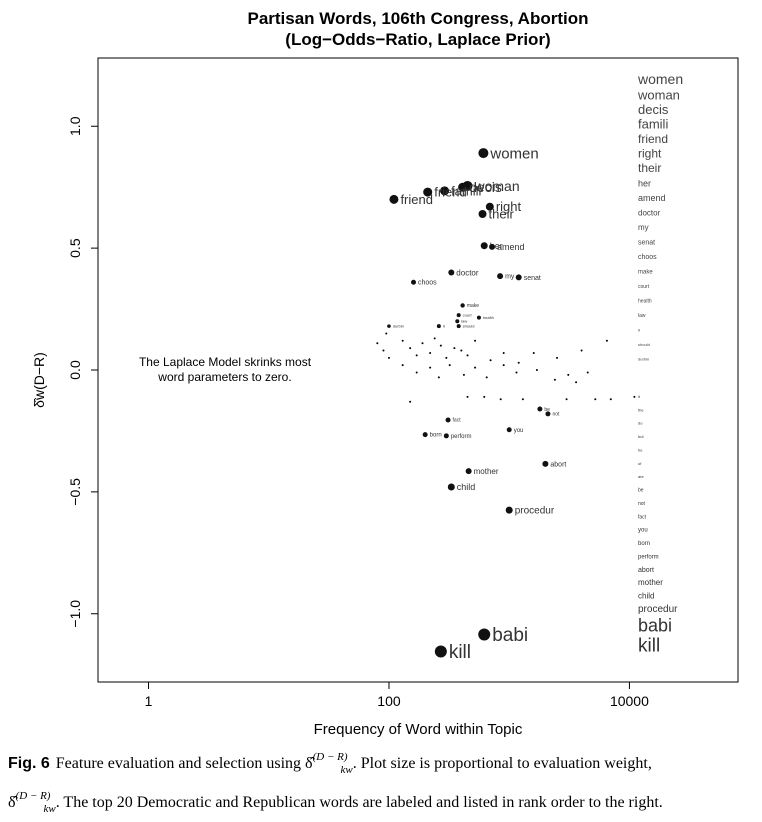 Image resolution: width=762 pixels, height=822 pixels. Describe the element at coordinates (460, 652) in the screenshot. I see `data-point-label: kill` at that location.